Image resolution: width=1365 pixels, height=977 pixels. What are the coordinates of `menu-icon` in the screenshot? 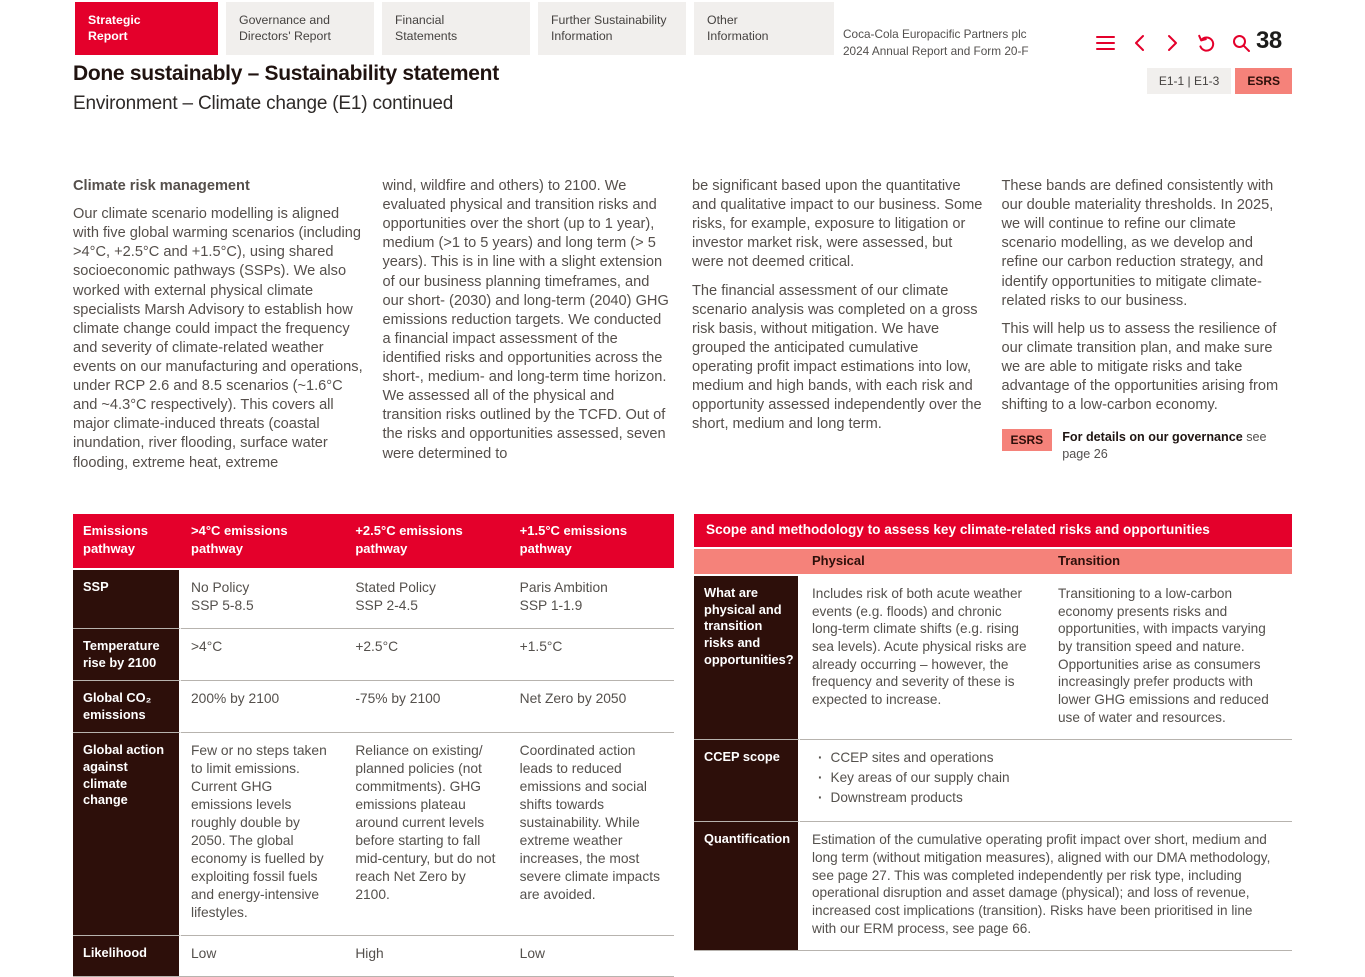 It's located at (1105, 43).